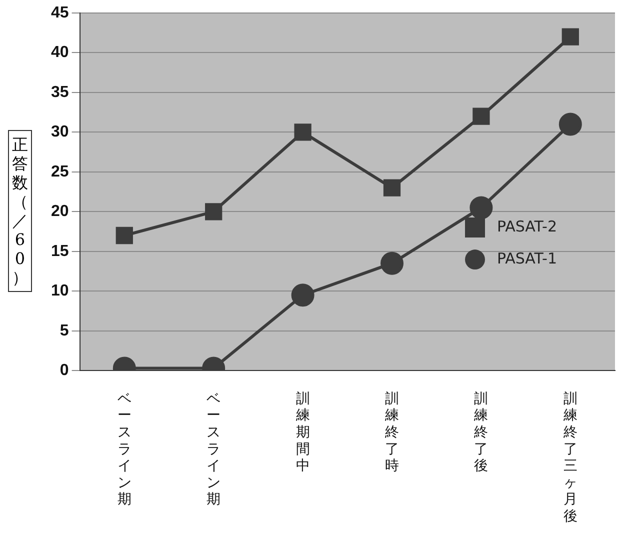 The width and height of the screenshot is (630, 537). What do you see at coordinates (60, 171) in the screenshot?
I see `y-tick-label: 25` at bounding box center [60, 171].